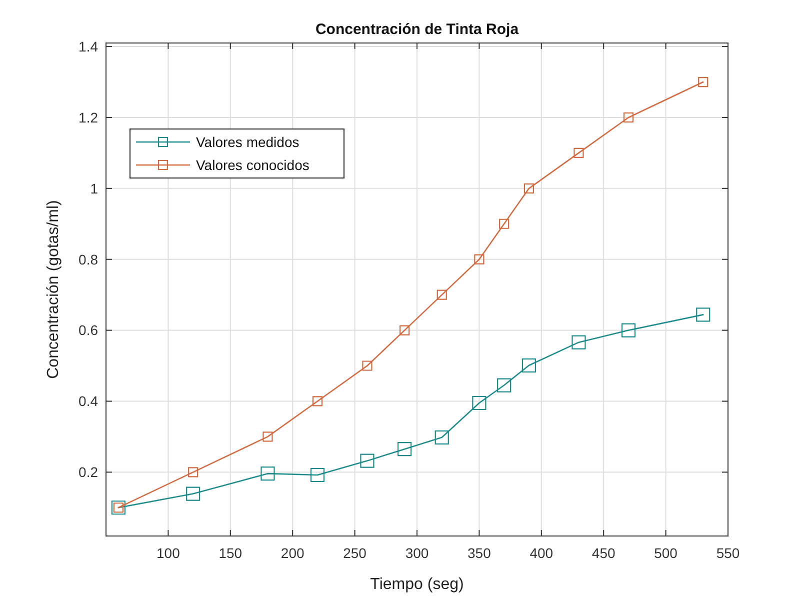  What do you see at coordinates (88, 117) in the screenshot?
I see `y-tick-label: 1.2` at bounding box center [88, 117].